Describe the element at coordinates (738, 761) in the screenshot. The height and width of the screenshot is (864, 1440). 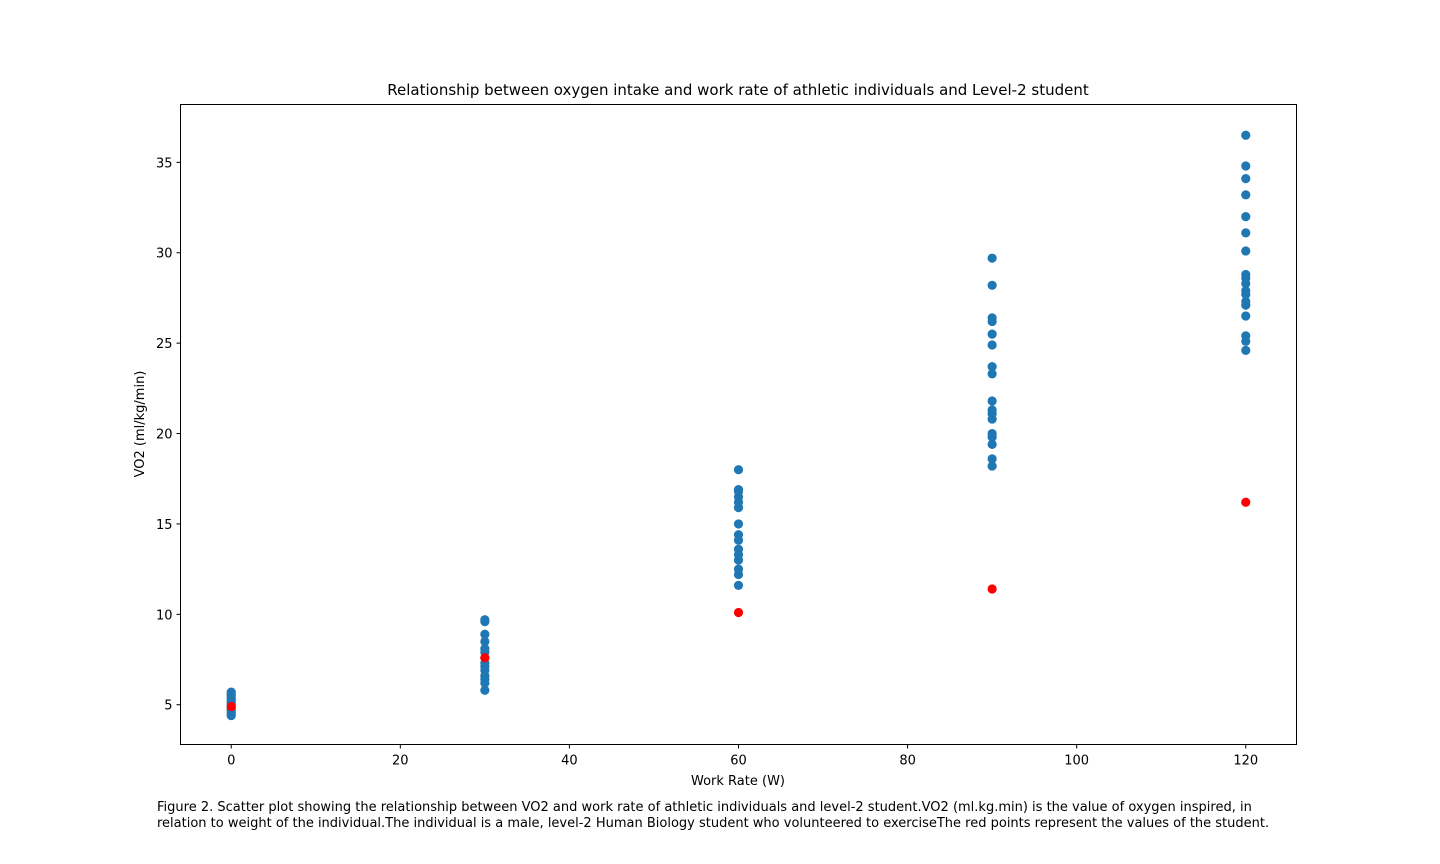
I see `x-tick-label: 60` at that location.